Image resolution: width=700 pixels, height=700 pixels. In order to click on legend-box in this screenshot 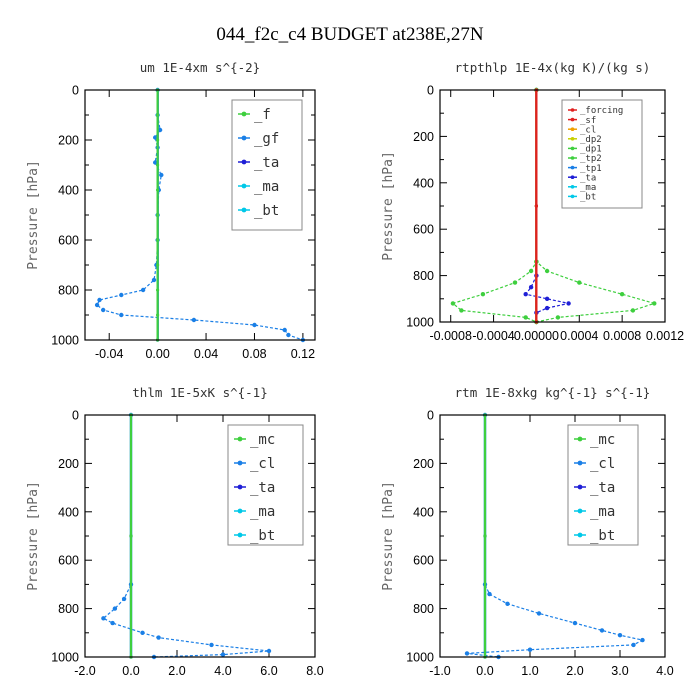, I will do `click(602, 154)`.